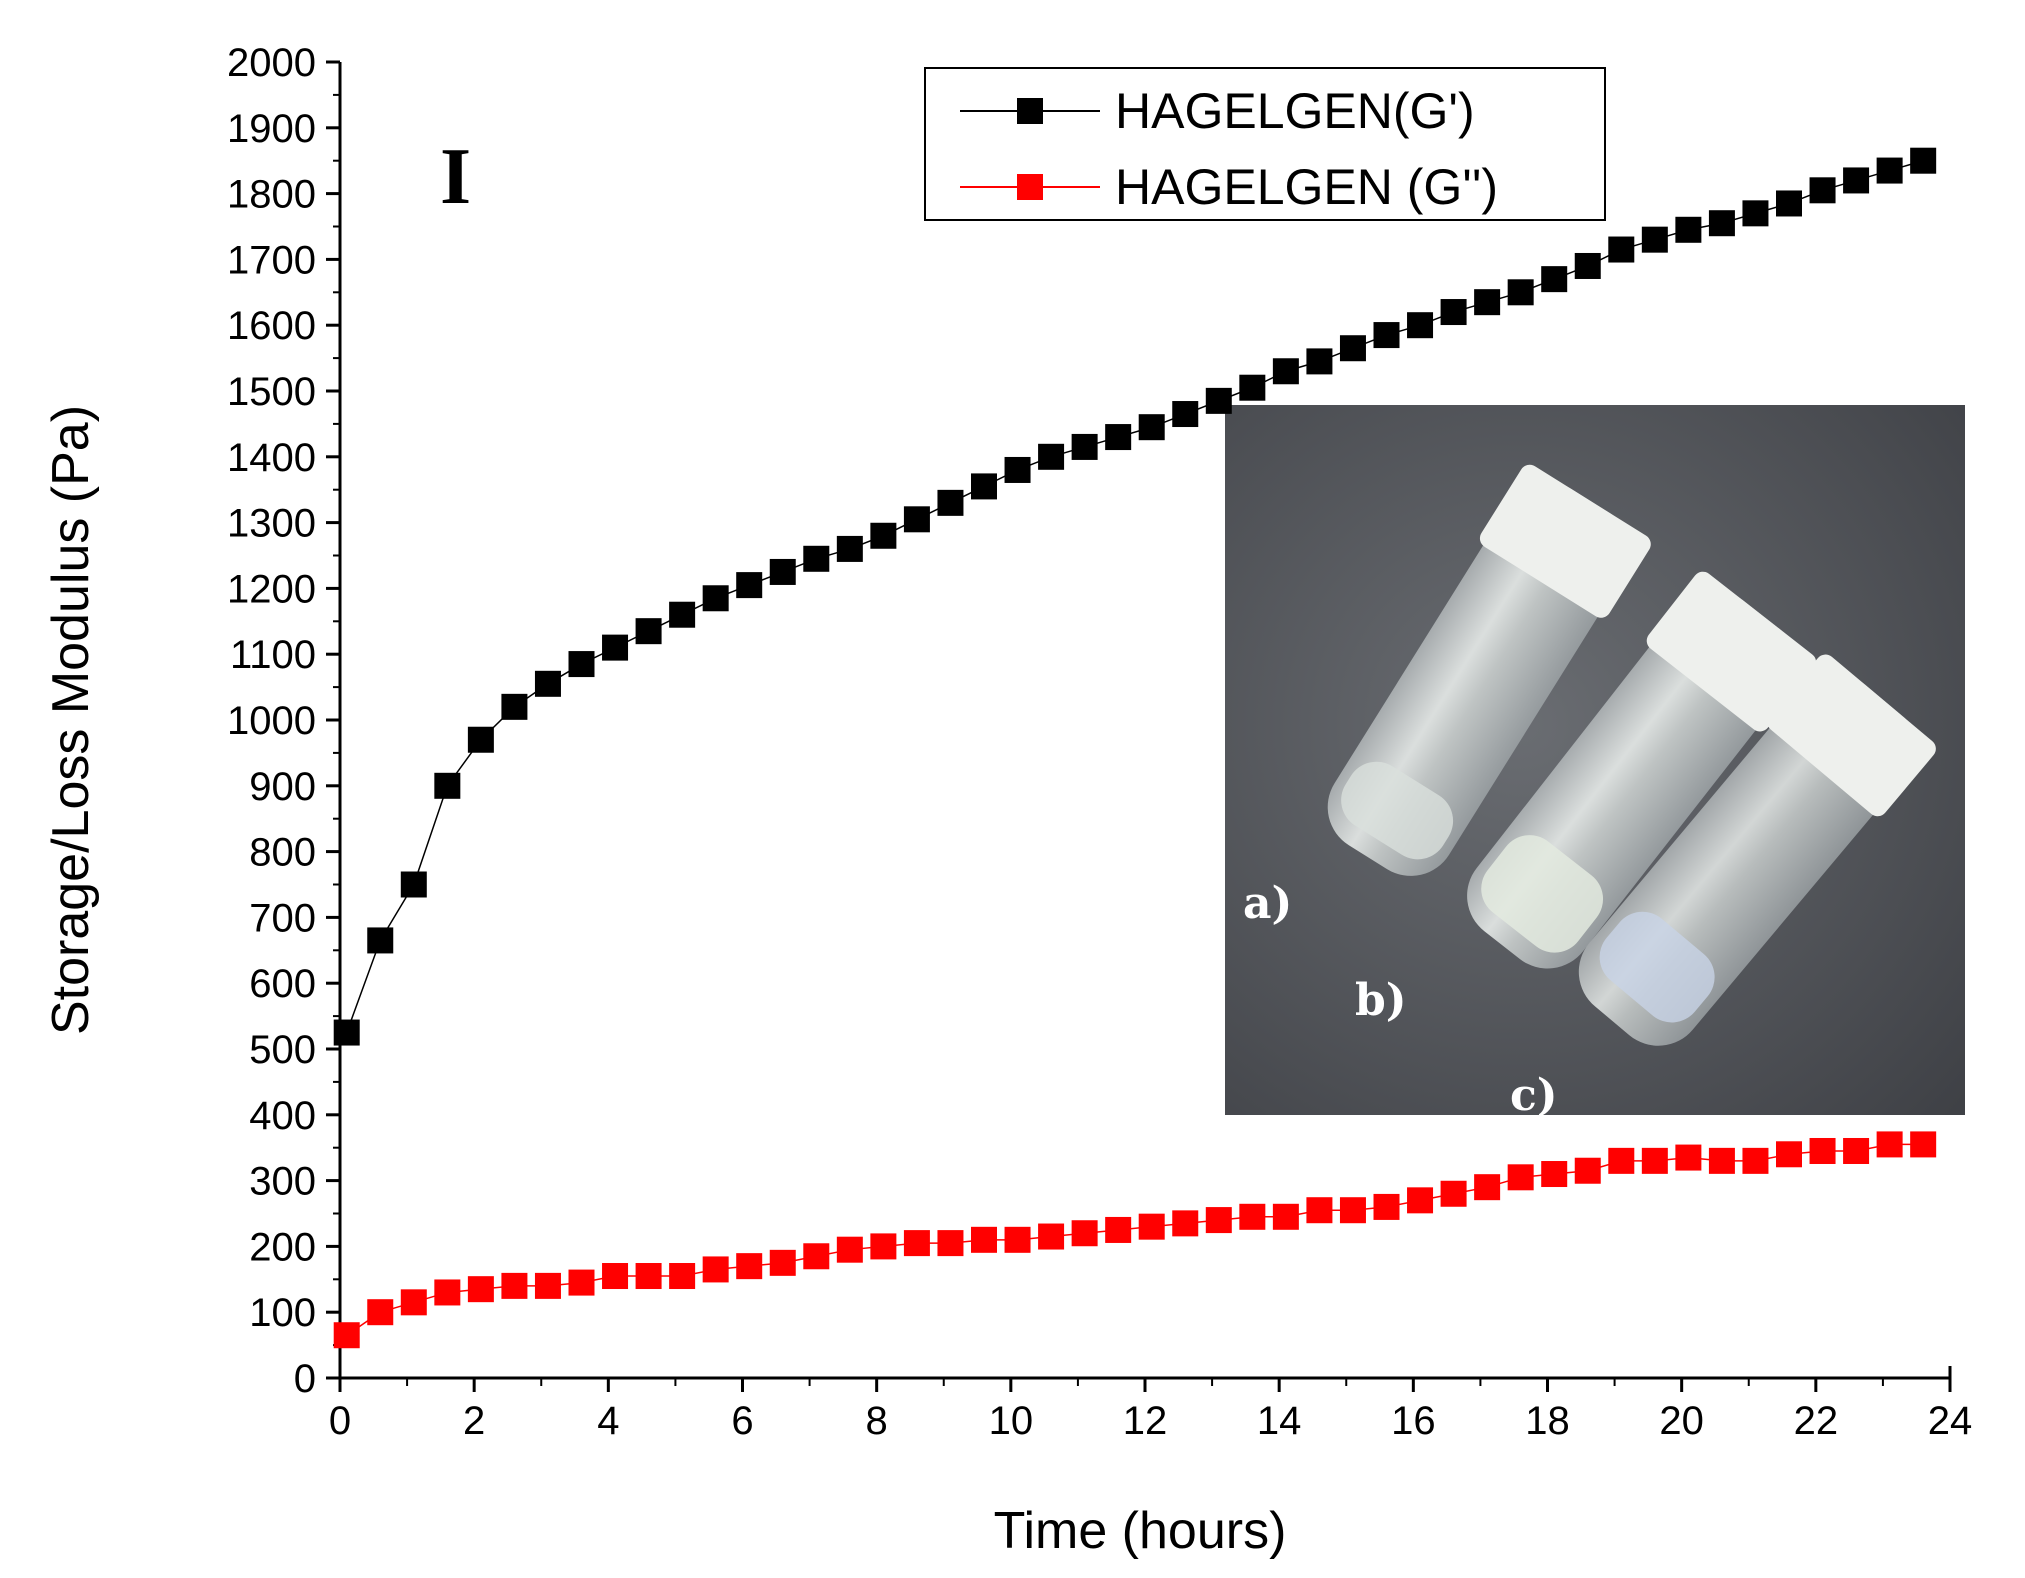 The height and width of the screenshot is (1578, 2025). Describe the element at coordinates (282, 1182) in the screenshot. I see `y-tick-label: 300` at that location.